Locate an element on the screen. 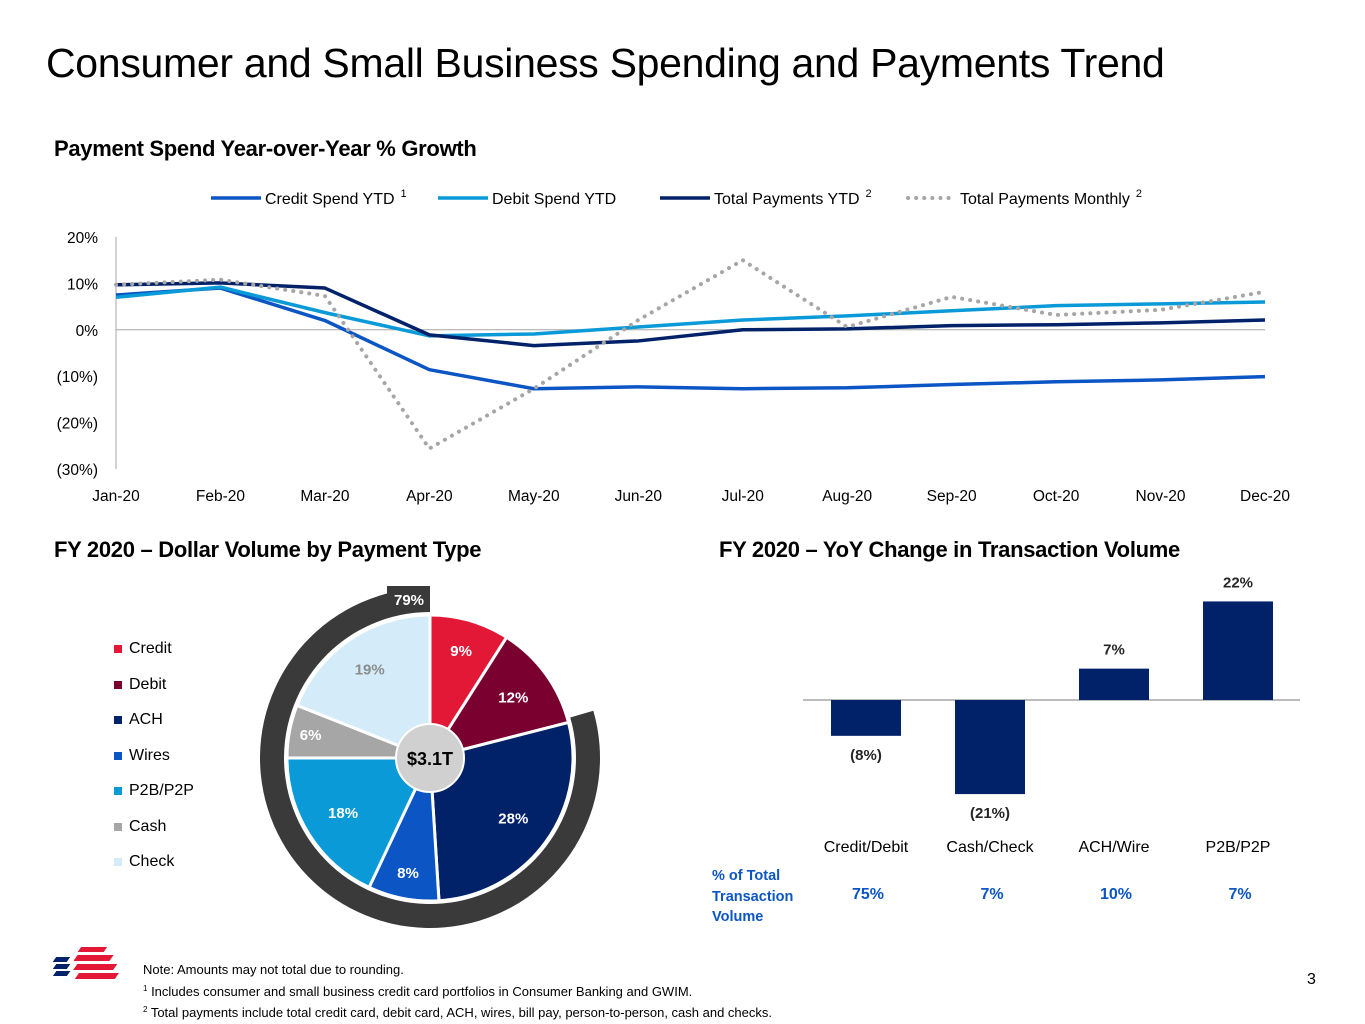 This screenshot has width=1365, height=1024. bar-category-label: ACH/Wire is located at coordinates (1113, 847).